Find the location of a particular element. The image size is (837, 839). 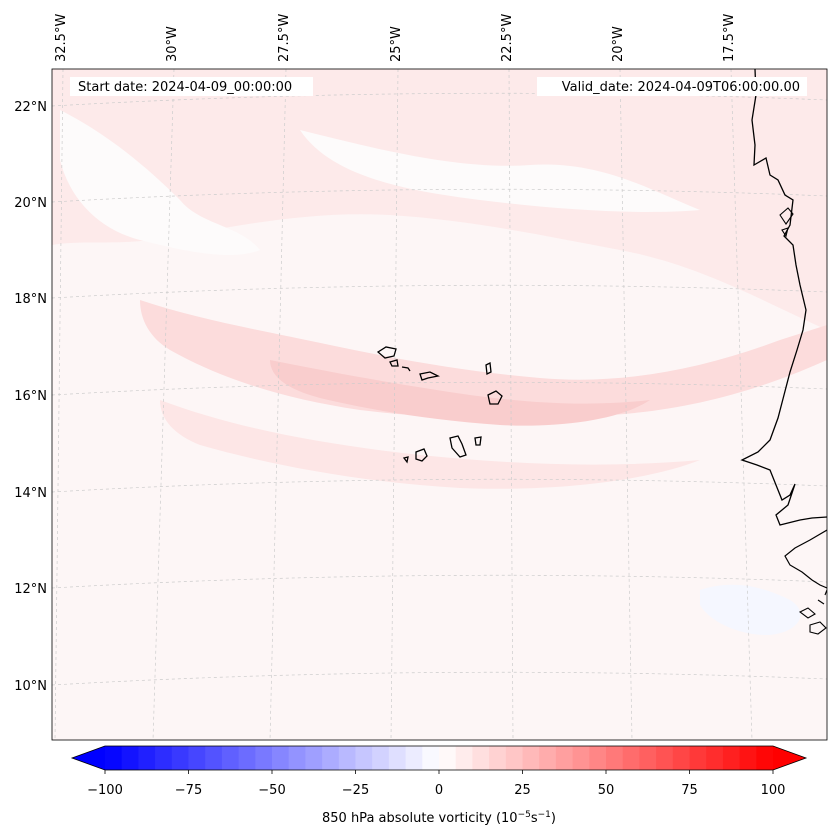

colorbar-tick-label: 50 is located at coordinates (606, 790).